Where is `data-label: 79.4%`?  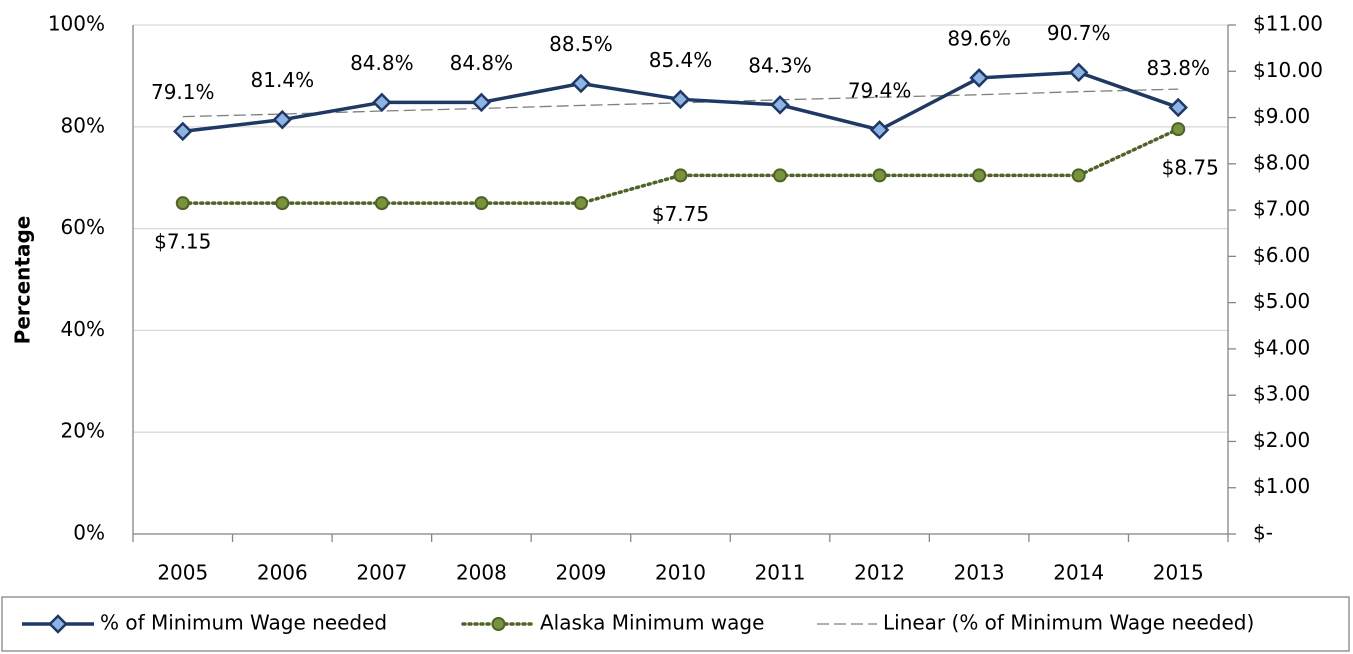 data-label: 79.4% is located at coordinates (880, 90).